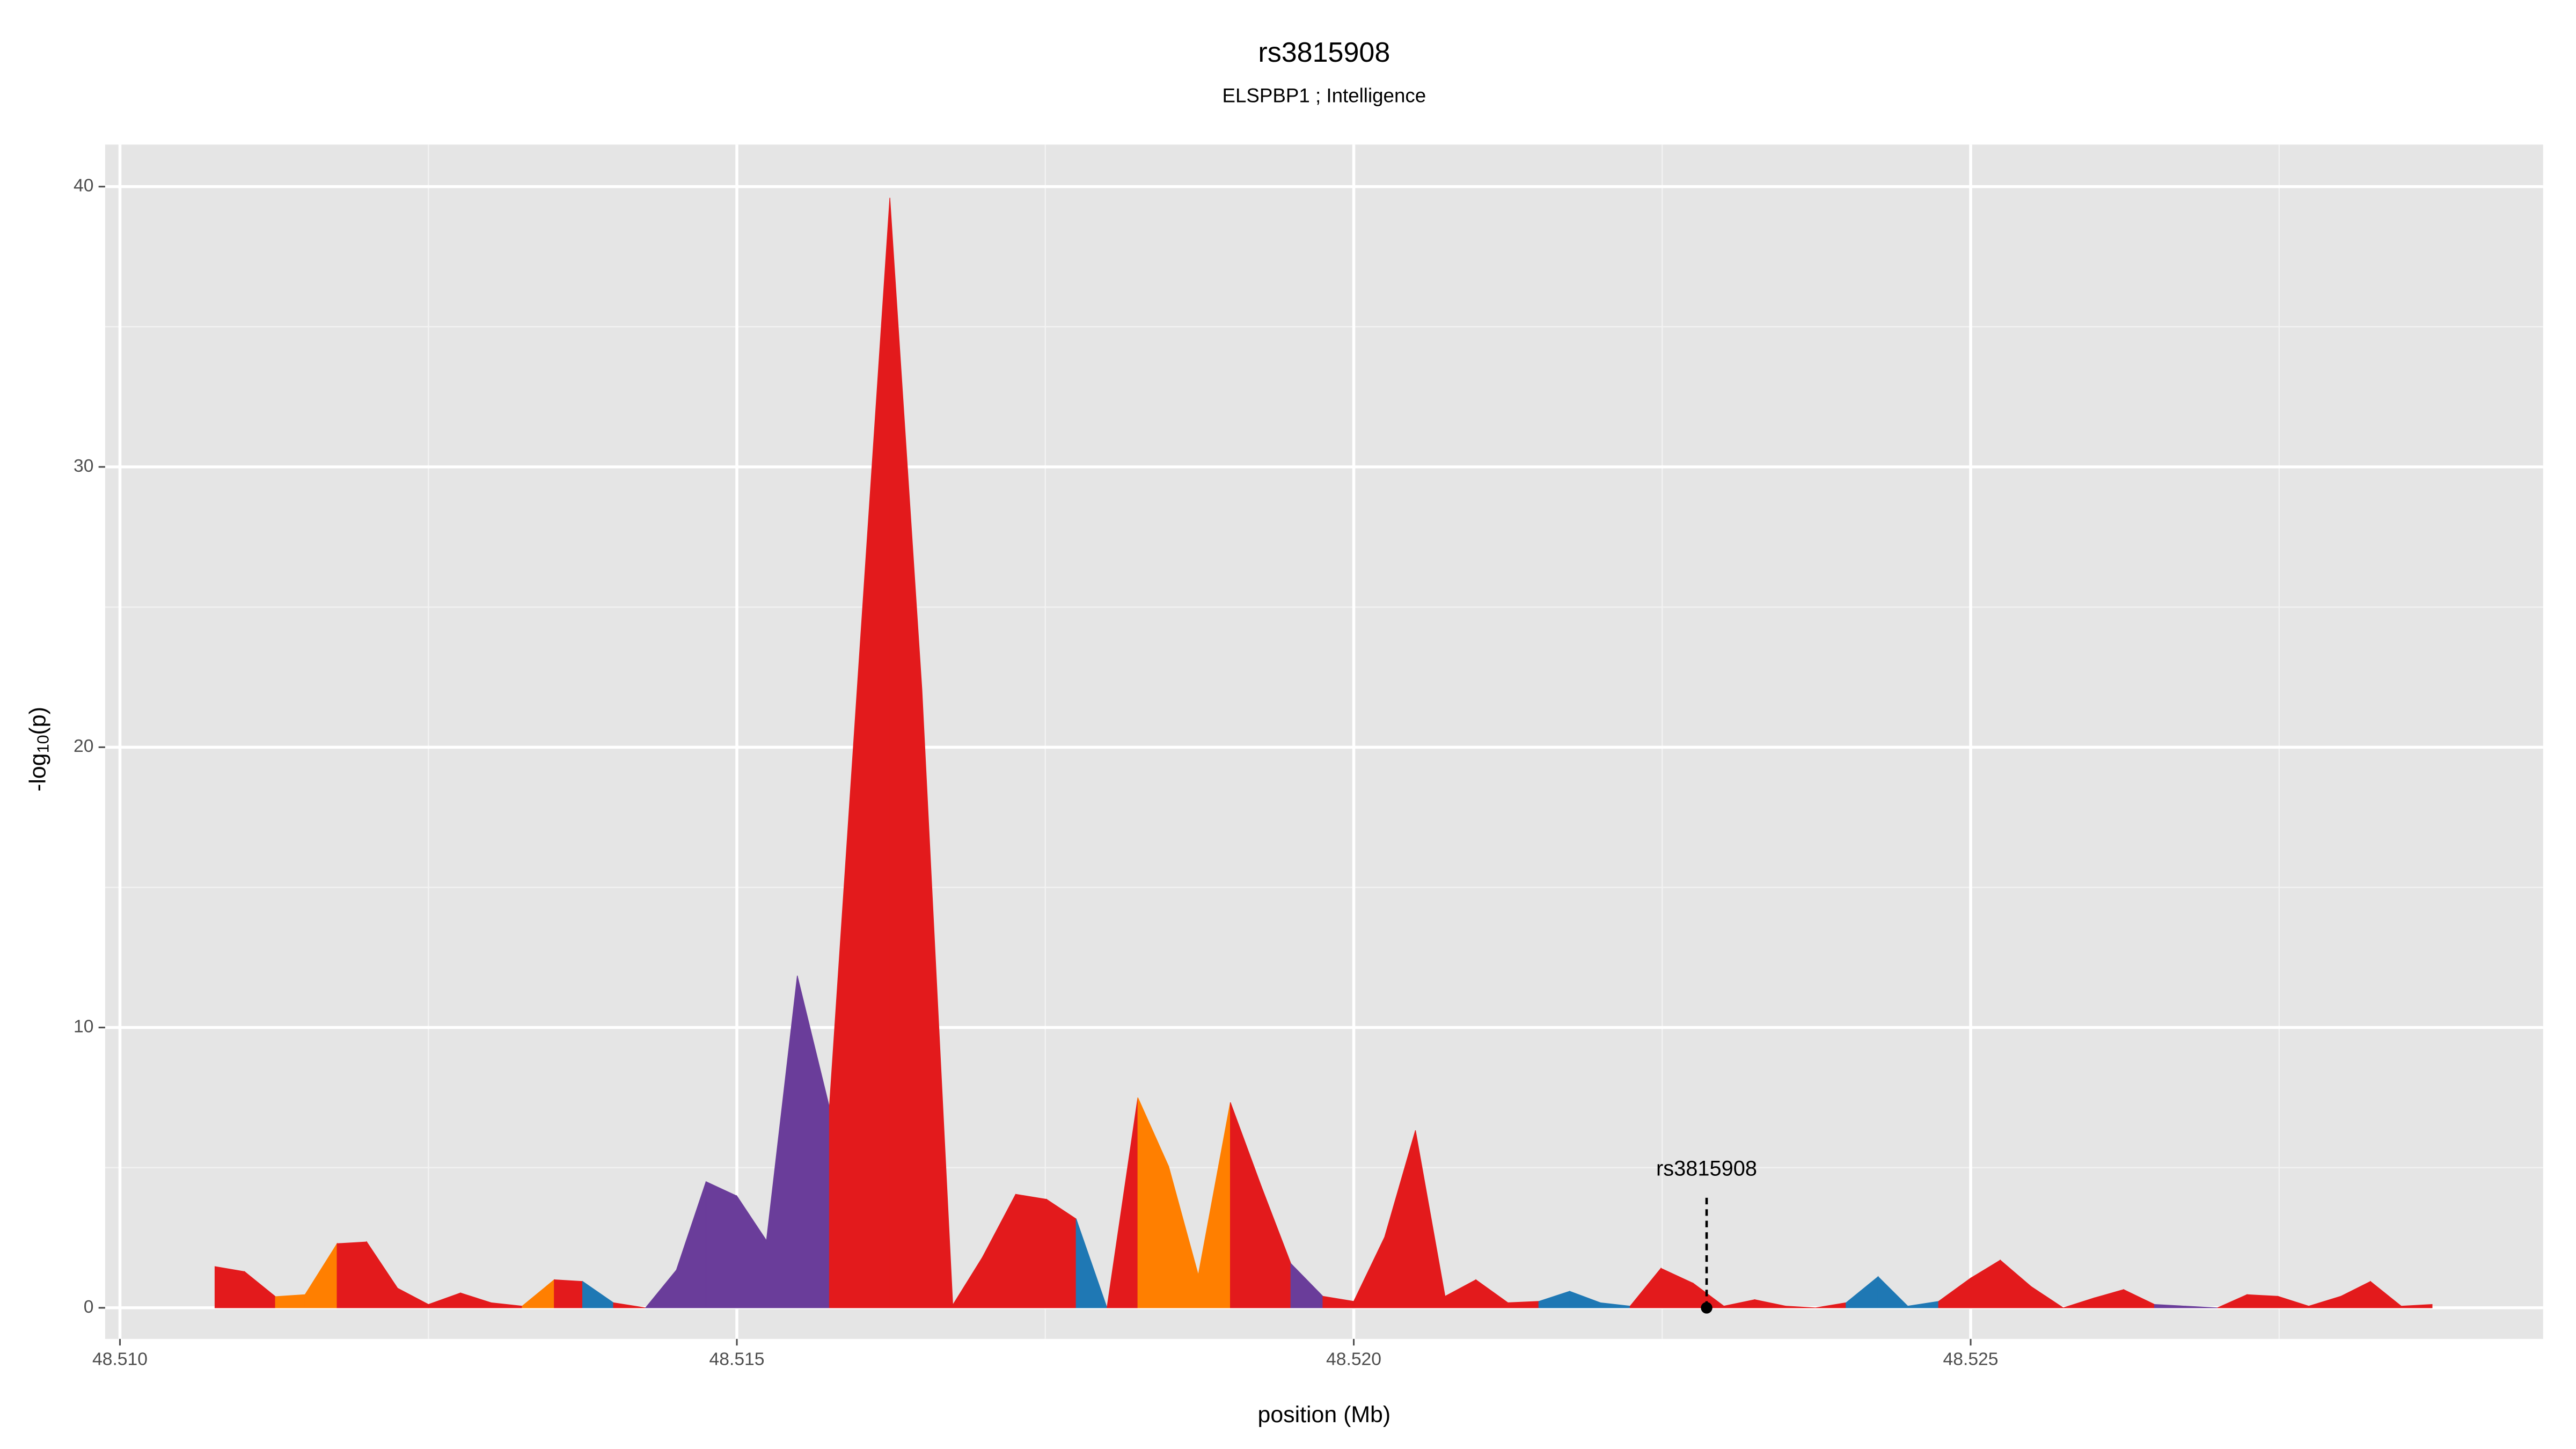 This screenshot has height=1449, width=2576. What do you see at coordinates (83, 186) in the screenshot?
I see `y-tick-label: 40` at bounding box center [83, 186].